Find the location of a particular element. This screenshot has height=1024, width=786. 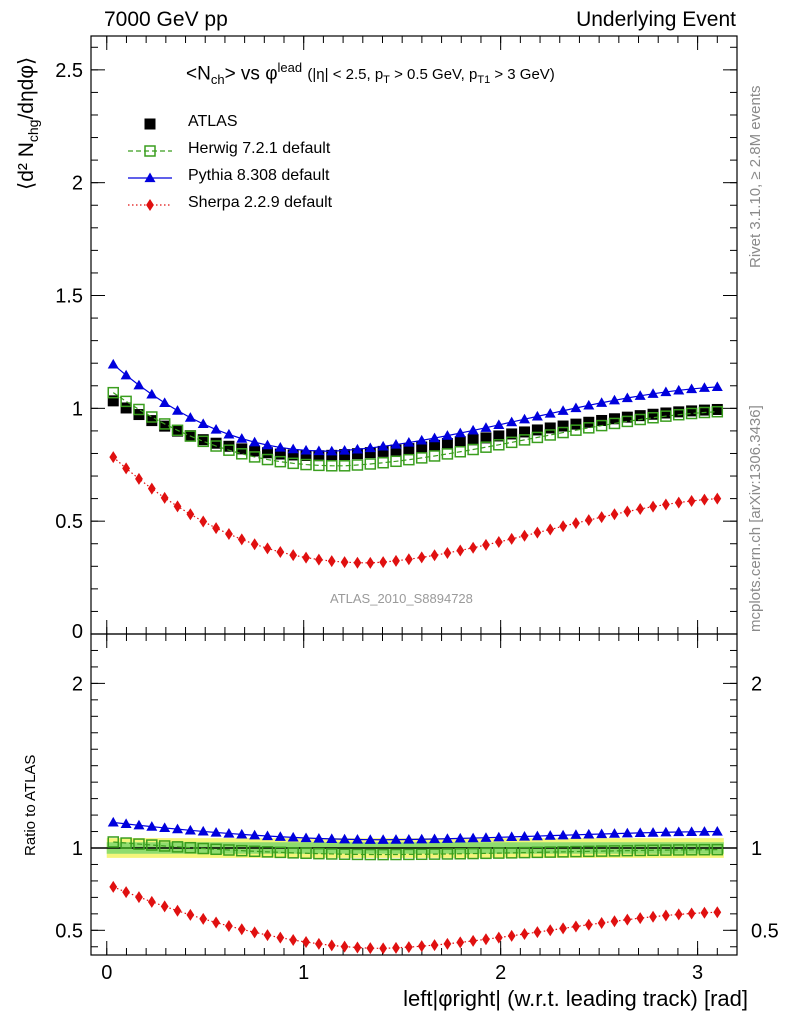

y-tick-label: 2 is located at coordinates (77, 184).